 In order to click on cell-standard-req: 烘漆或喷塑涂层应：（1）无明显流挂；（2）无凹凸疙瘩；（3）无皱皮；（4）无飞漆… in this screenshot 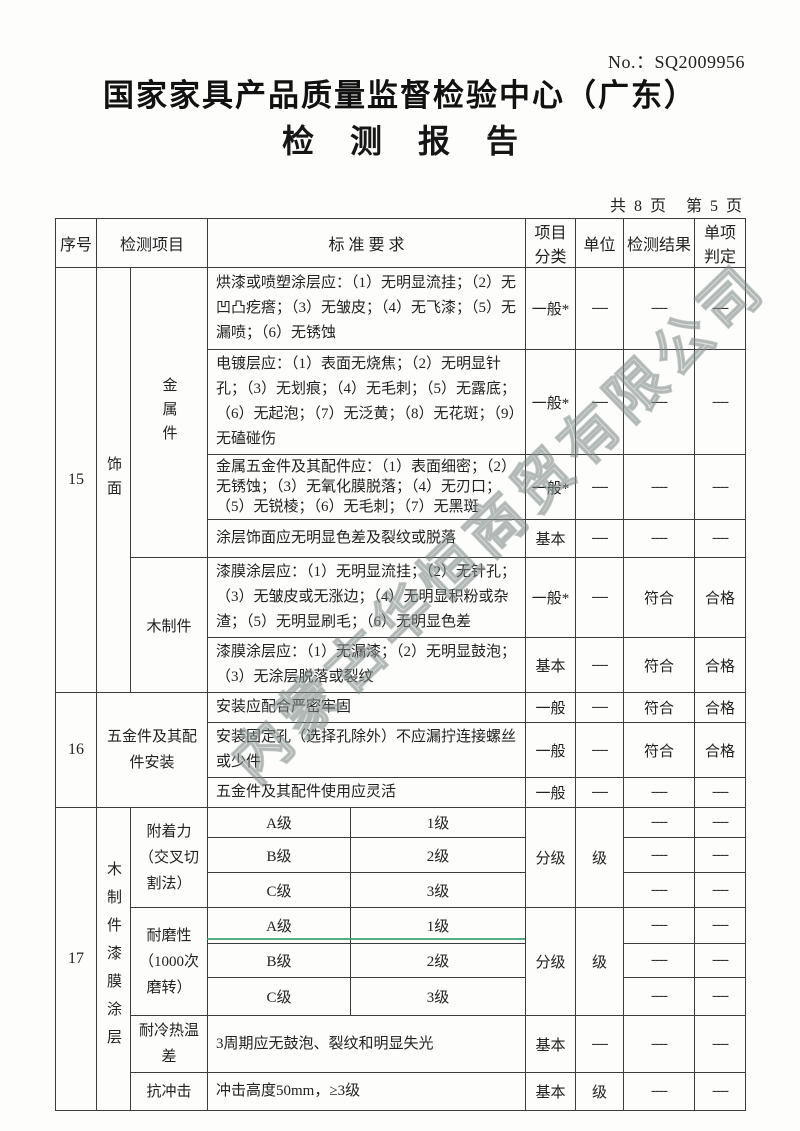, I will do `click(367, 308)`.